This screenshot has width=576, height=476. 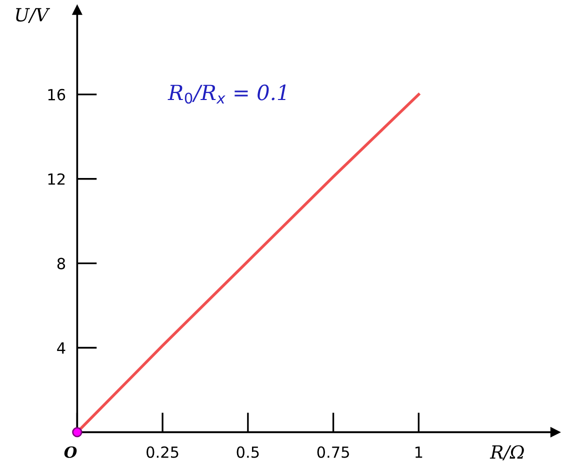 I want to click on x-tick-label: 0.5, so click(x=247, y=452).